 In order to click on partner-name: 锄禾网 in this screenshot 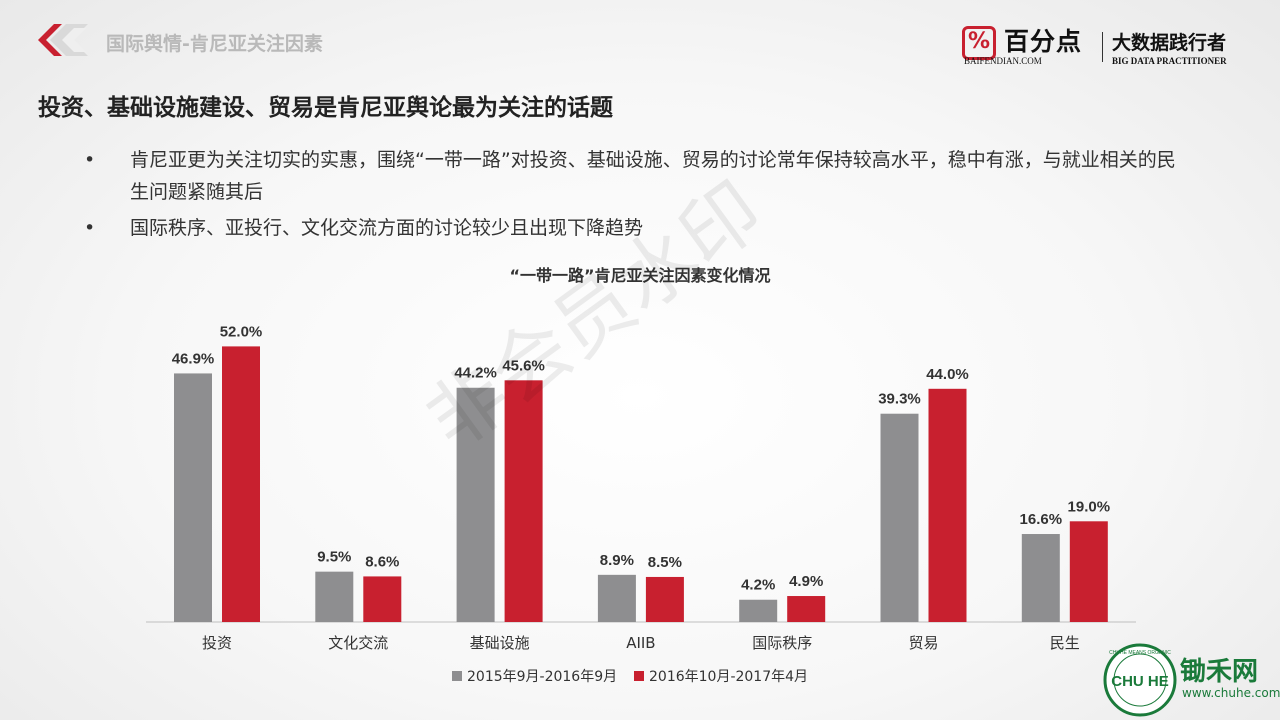, I will do `click(1219, 672)`.